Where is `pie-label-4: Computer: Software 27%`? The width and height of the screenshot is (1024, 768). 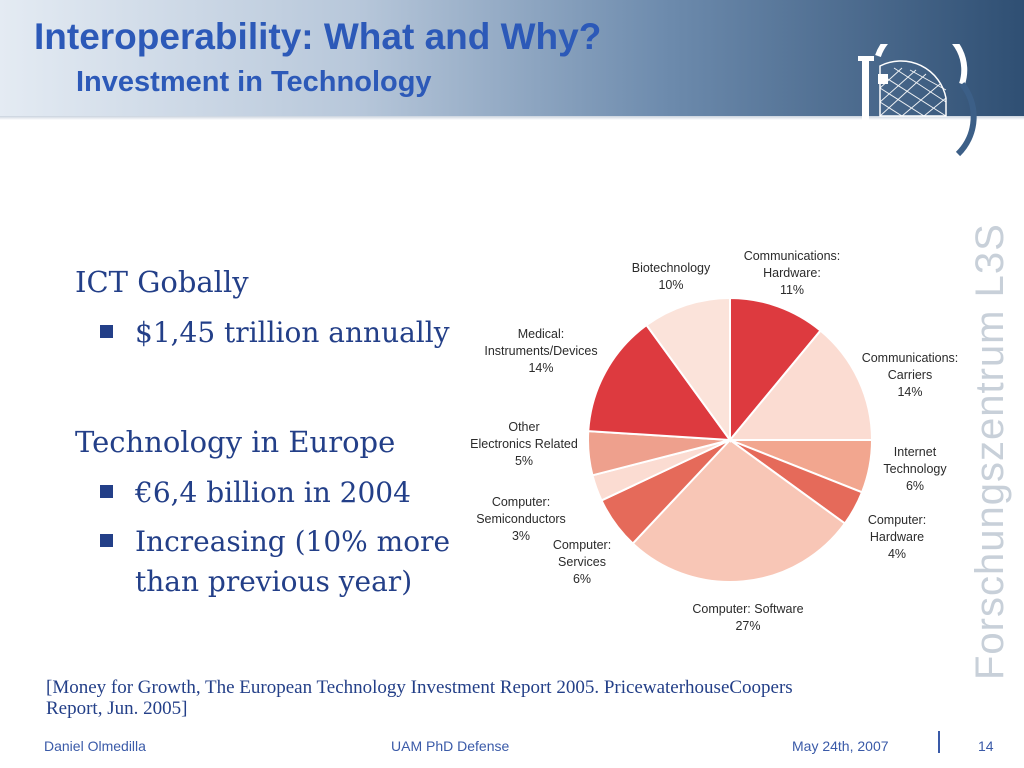
pie-label-4: Computer: Software 27% is located at coordinates (747, 617).